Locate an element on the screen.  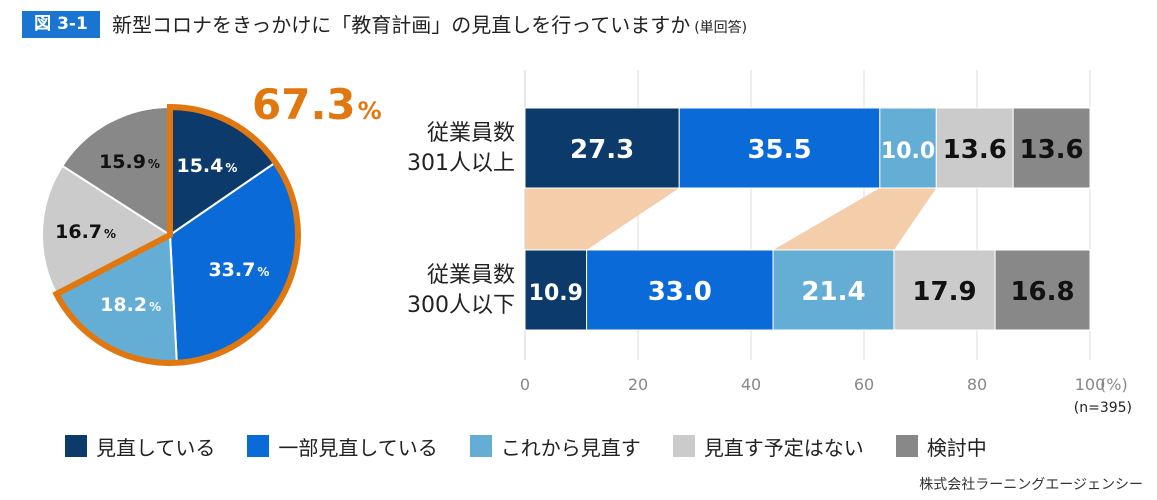
pie-chart: 15.4 % 33.7 % 18.2 % 16.7 % 15.9% is located at coordinates (171, 234).